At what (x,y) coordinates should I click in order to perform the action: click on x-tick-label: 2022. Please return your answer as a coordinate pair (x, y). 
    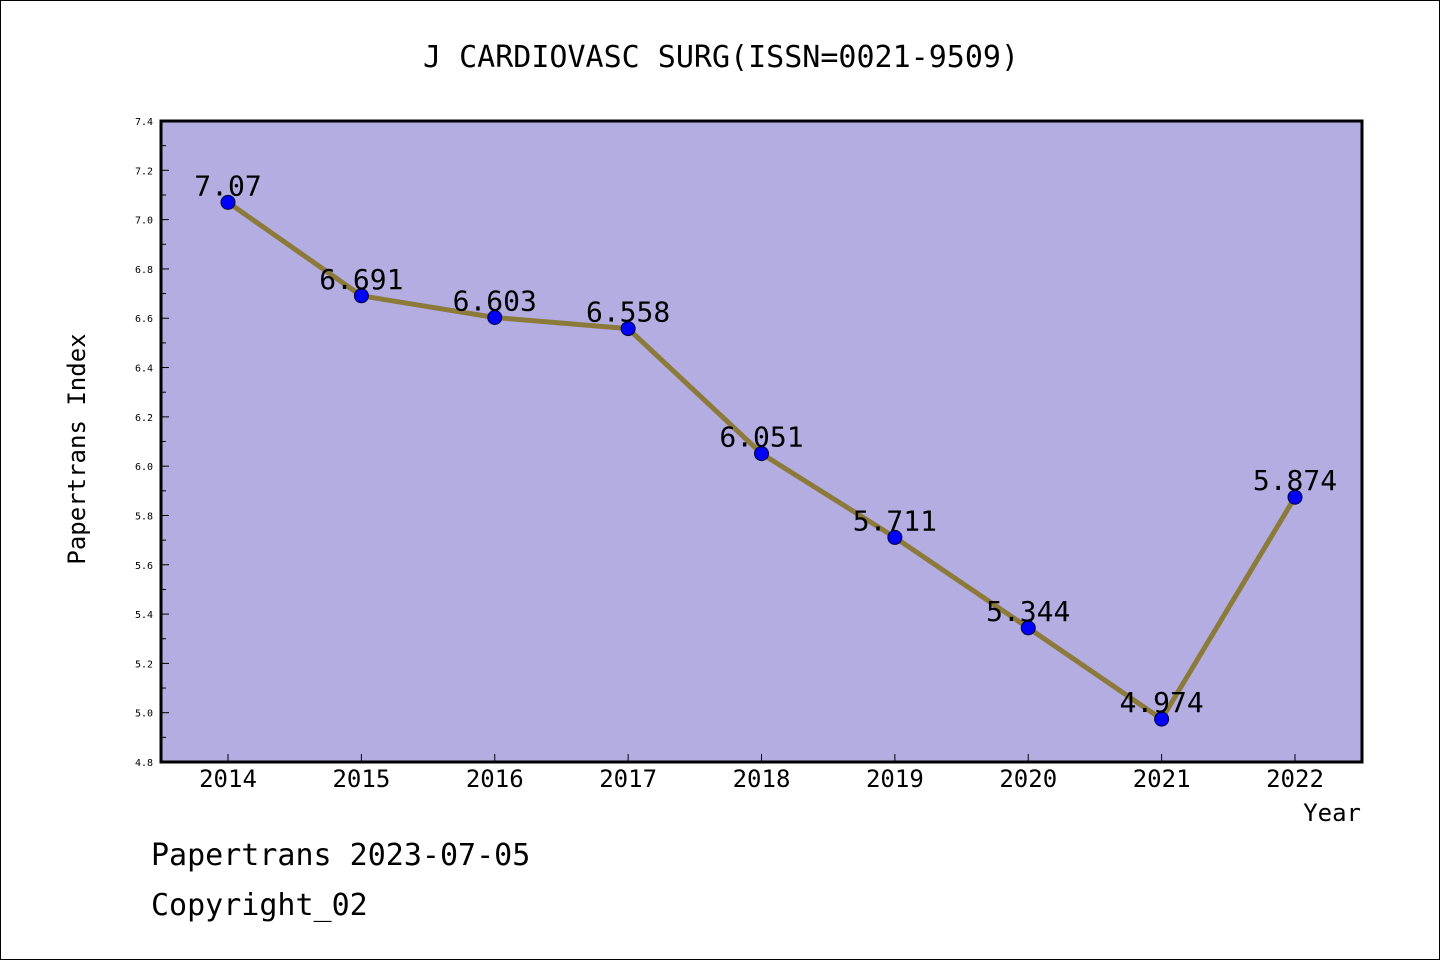
    Looking at the image, I should click on (1295, 779).